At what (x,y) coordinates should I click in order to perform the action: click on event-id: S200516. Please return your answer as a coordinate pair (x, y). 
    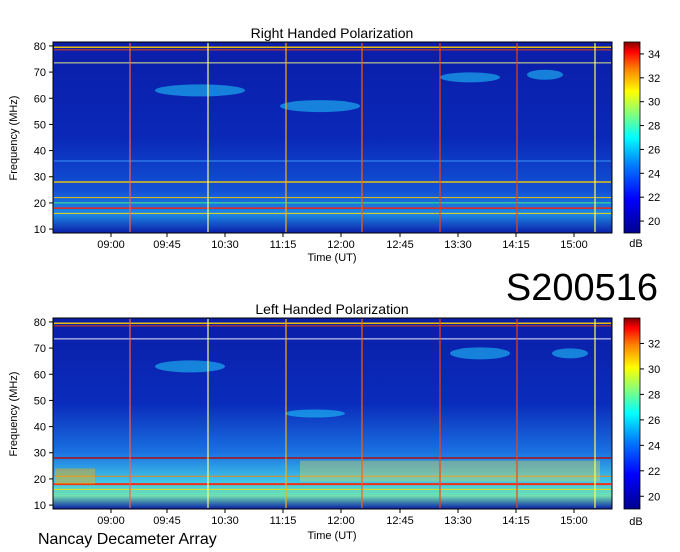
    Looking at the image, I should click on (582, 288).